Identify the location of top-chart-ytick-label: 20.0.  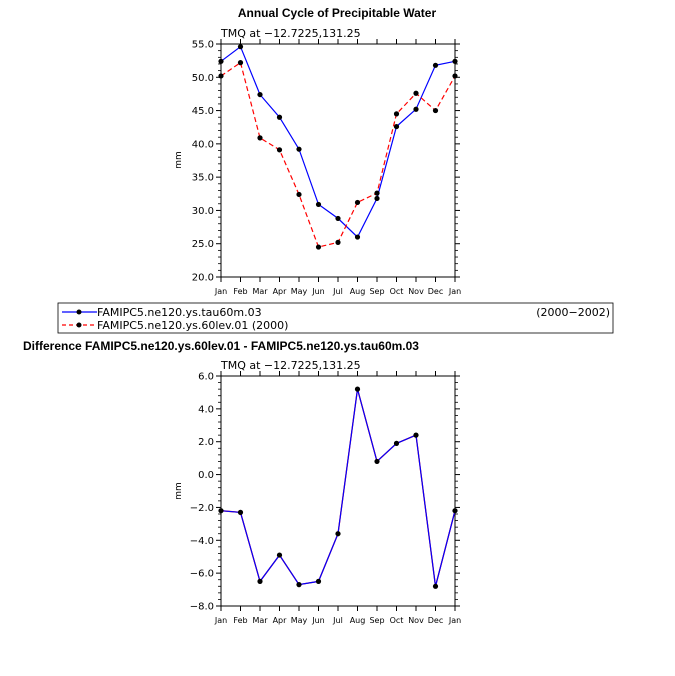
(203, 278).